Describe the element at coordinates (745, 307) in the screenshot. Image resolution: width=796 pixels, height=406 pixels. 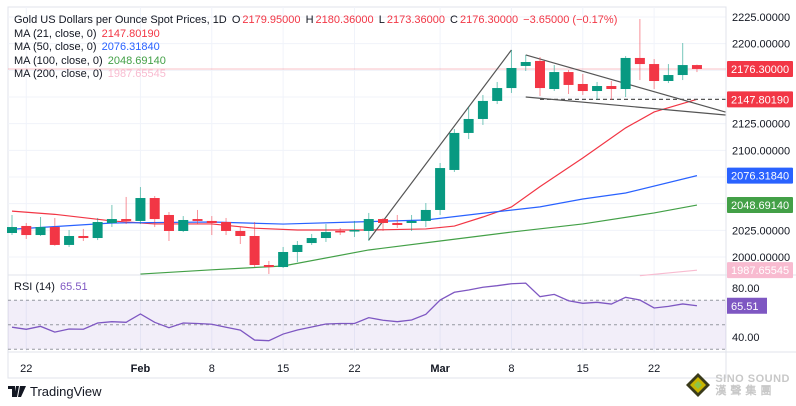
I see `rsi-tag: 65.51` at that location.